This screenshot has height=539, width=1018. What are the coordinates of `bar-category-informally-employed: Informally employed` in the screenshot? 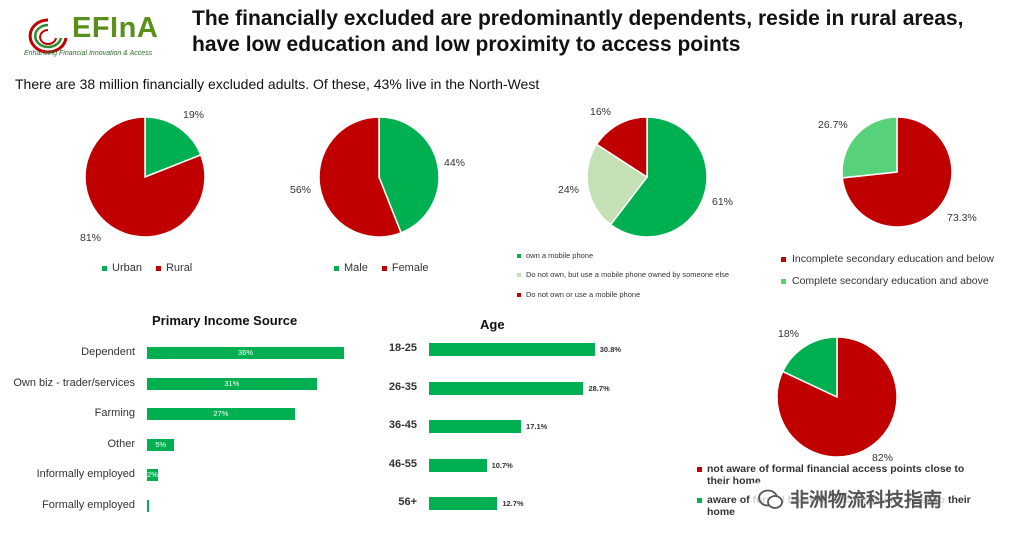 It's located at (85, 474).